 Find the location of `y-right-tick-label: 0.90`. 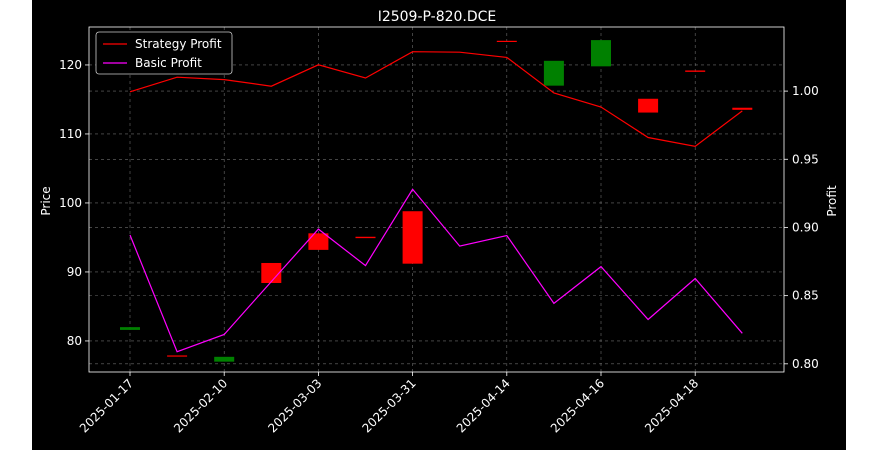

y-right-tick-label: 0.90 is located at coordinates (805, 227).